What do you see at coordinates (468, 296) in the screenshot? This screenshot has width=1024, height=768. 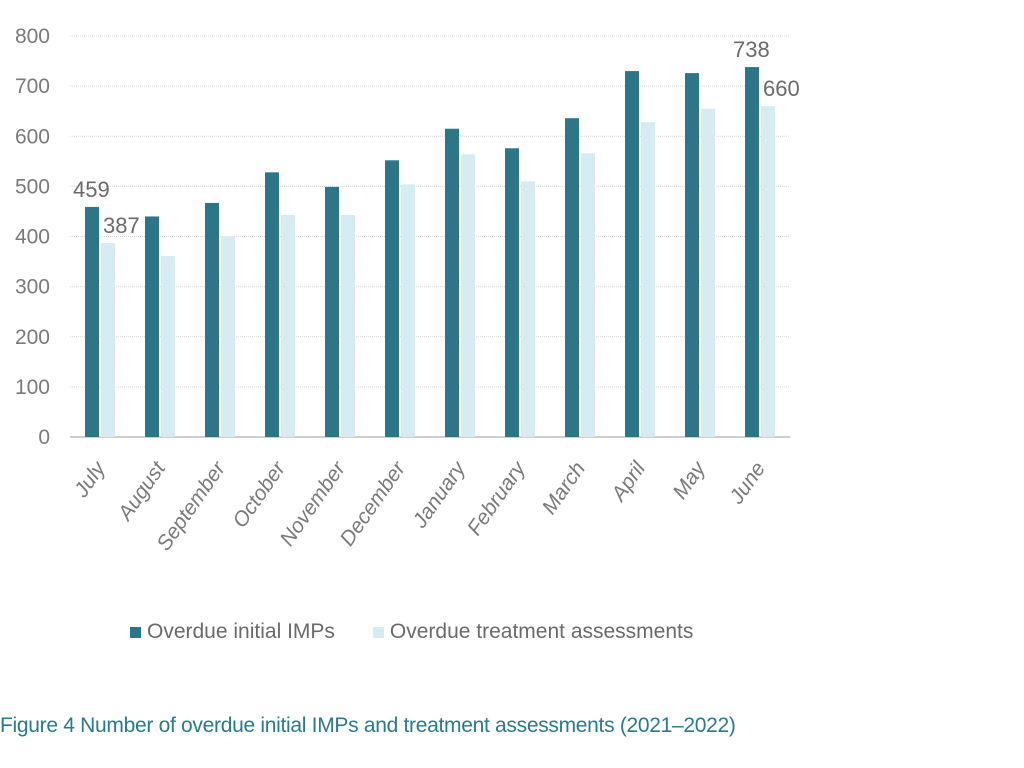 I see `bar-assessments-january` at bounding box center [468, 296].